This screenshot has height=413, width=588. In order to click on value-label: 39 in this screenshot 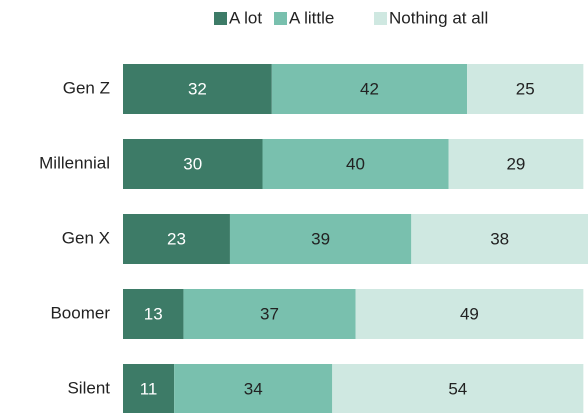, I will do `click(320, 238)`.